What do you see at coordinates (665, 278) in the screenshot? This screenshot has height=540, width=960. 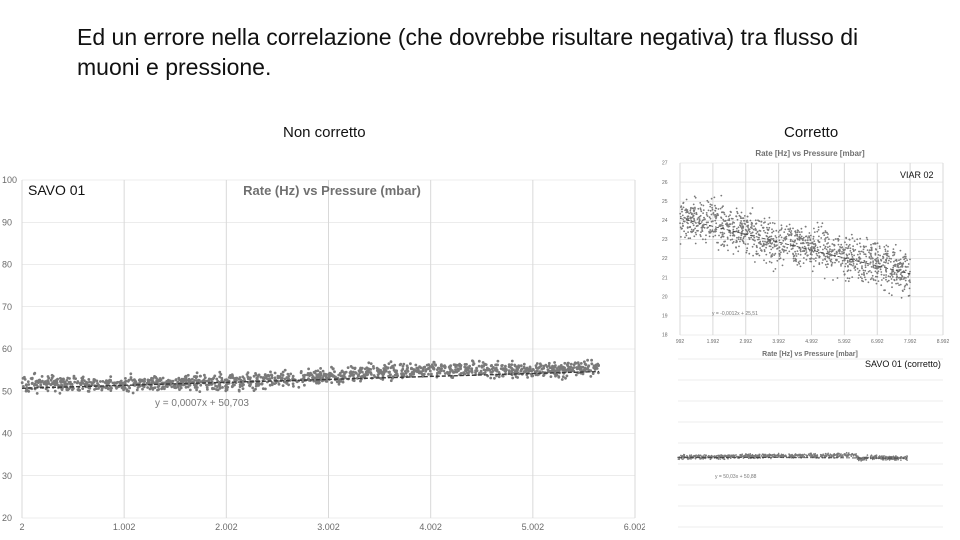 I see `y-tick-label: 21` at bounding box center [665, 278].